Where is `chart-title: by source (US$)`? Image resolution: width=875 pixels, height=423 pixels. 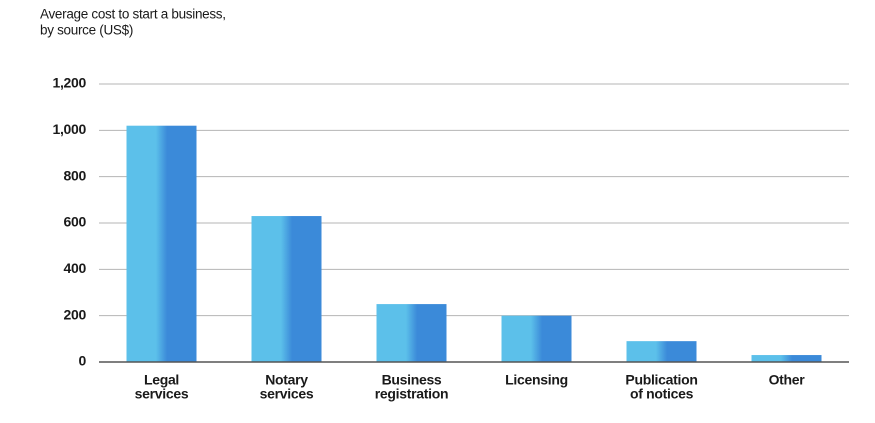 chart-title: by source (US$) is located at coordinates (86, 30).